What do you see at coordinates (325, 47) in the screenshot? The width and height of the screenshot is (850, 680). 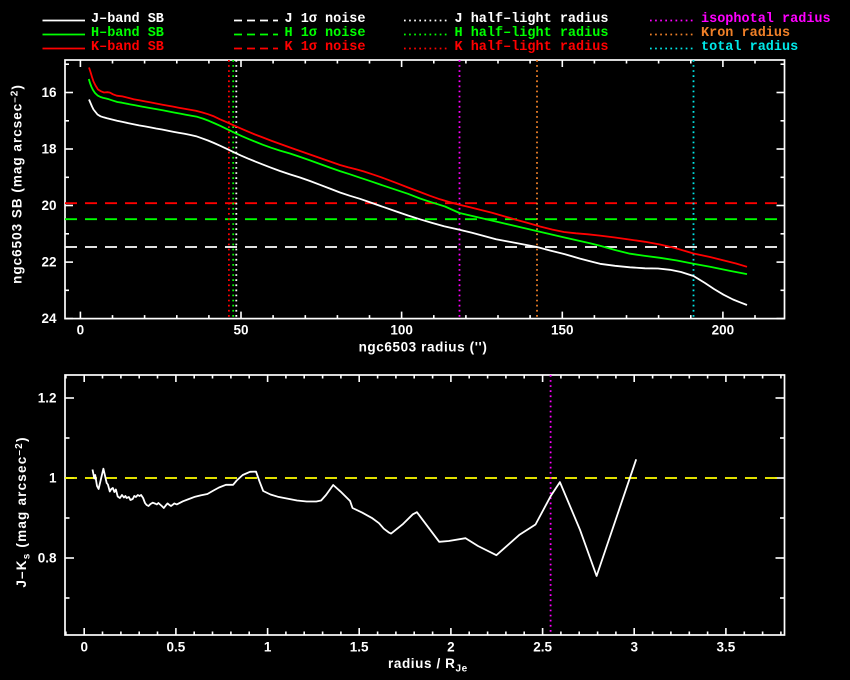 I see `svg-text: K 1σ noise` at bounding box center [325, 47].